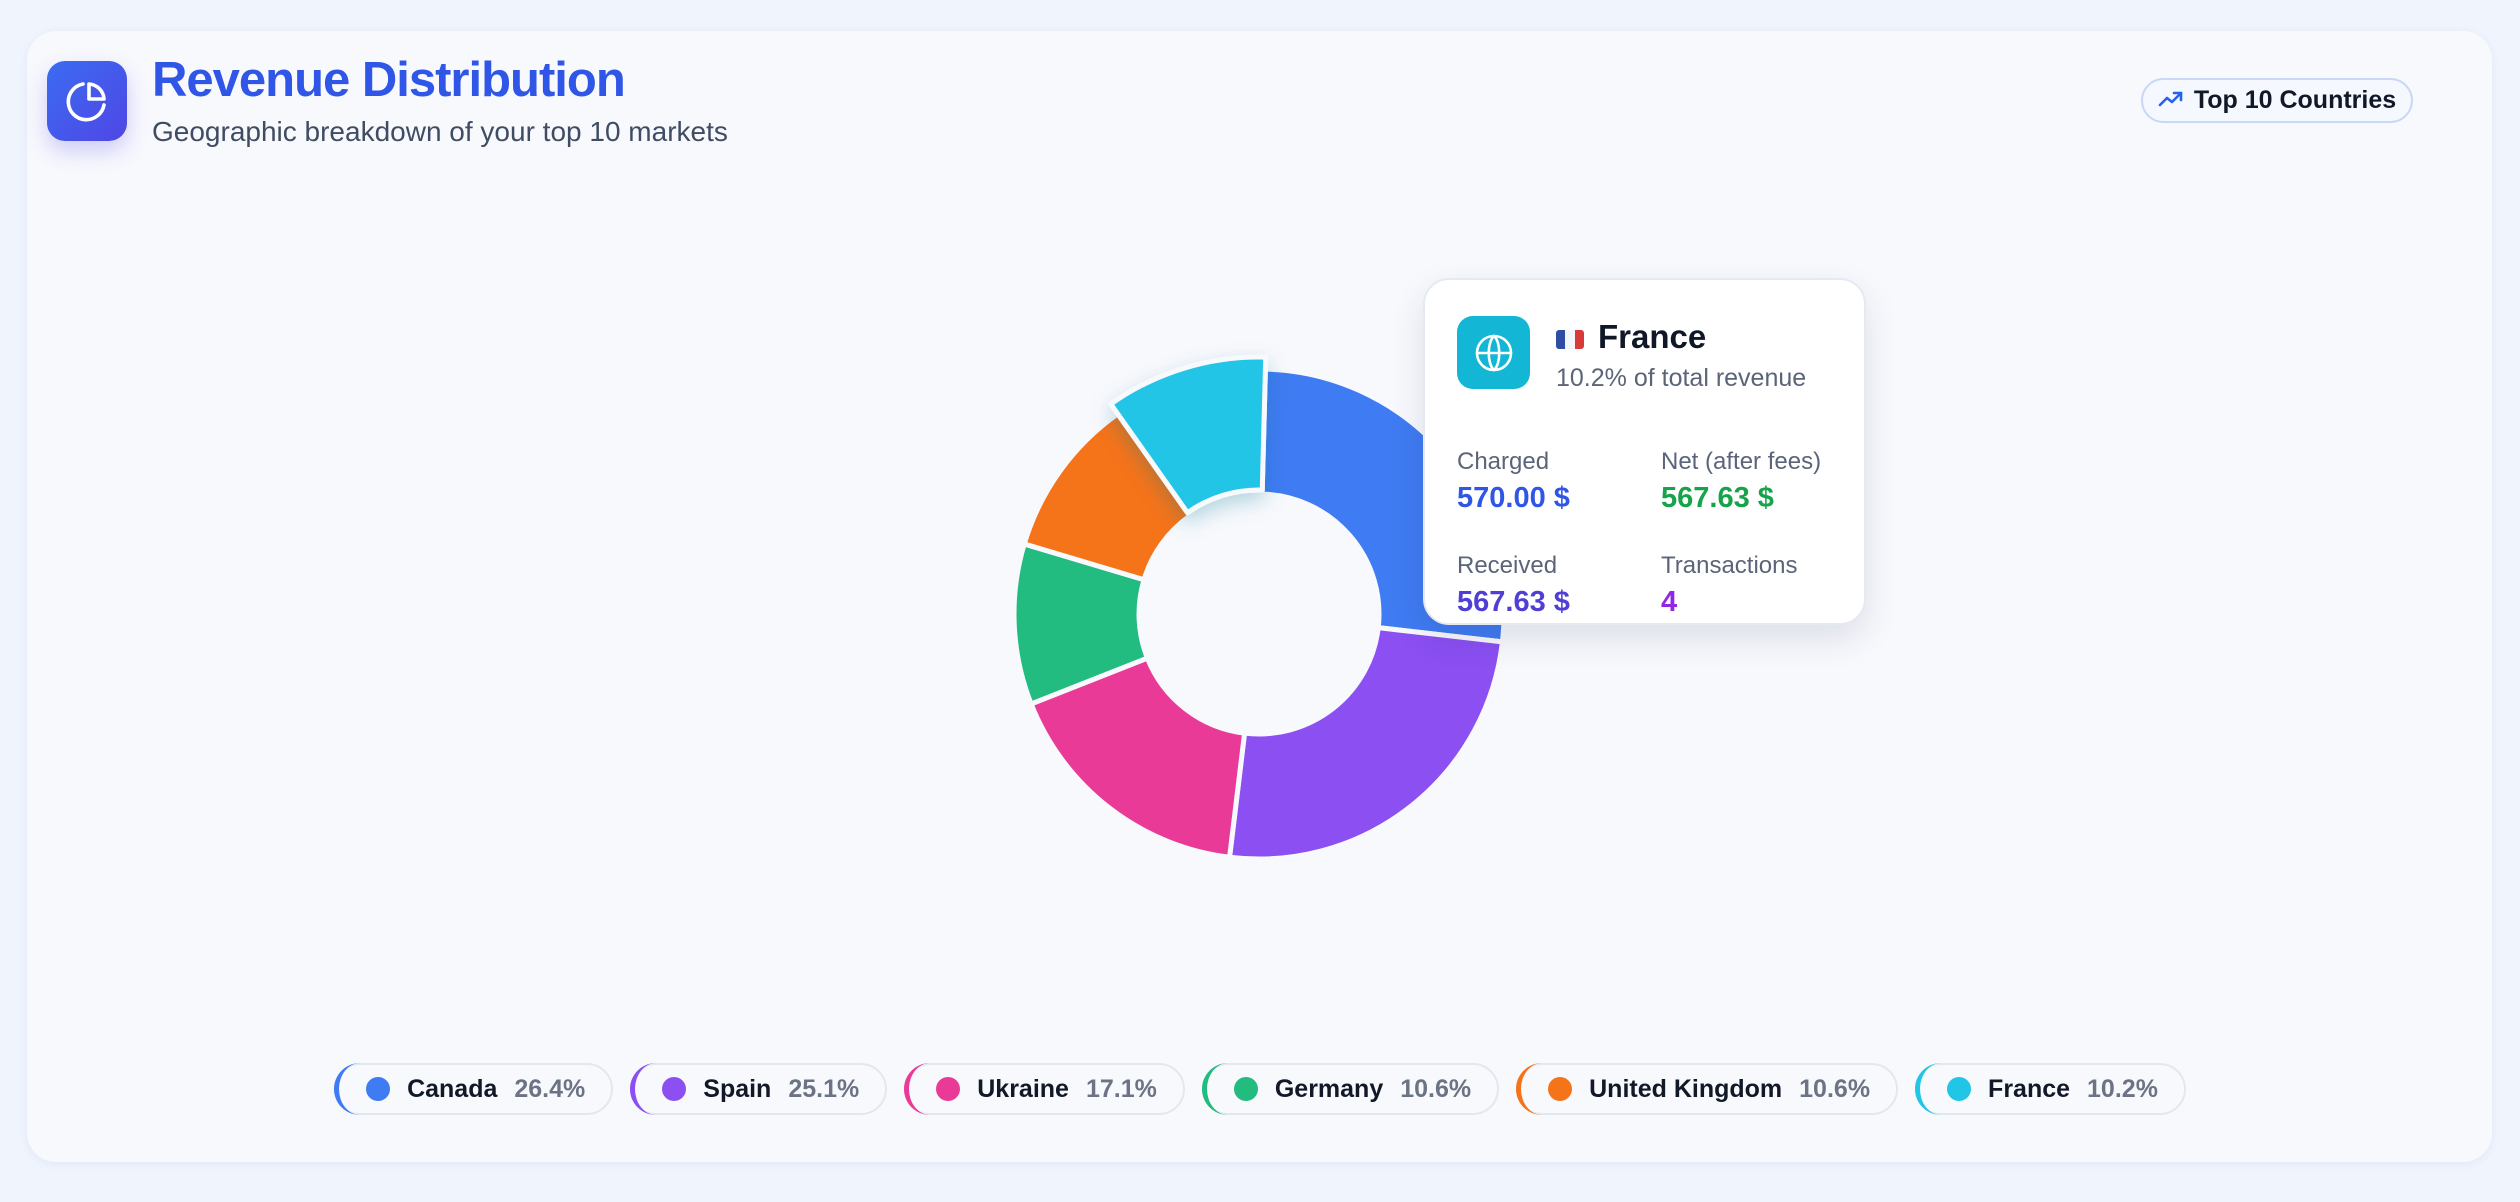  Describe the element at coordinates (1513, 602) in the screenshot. I see `received-value: 567.63 $` at that location.